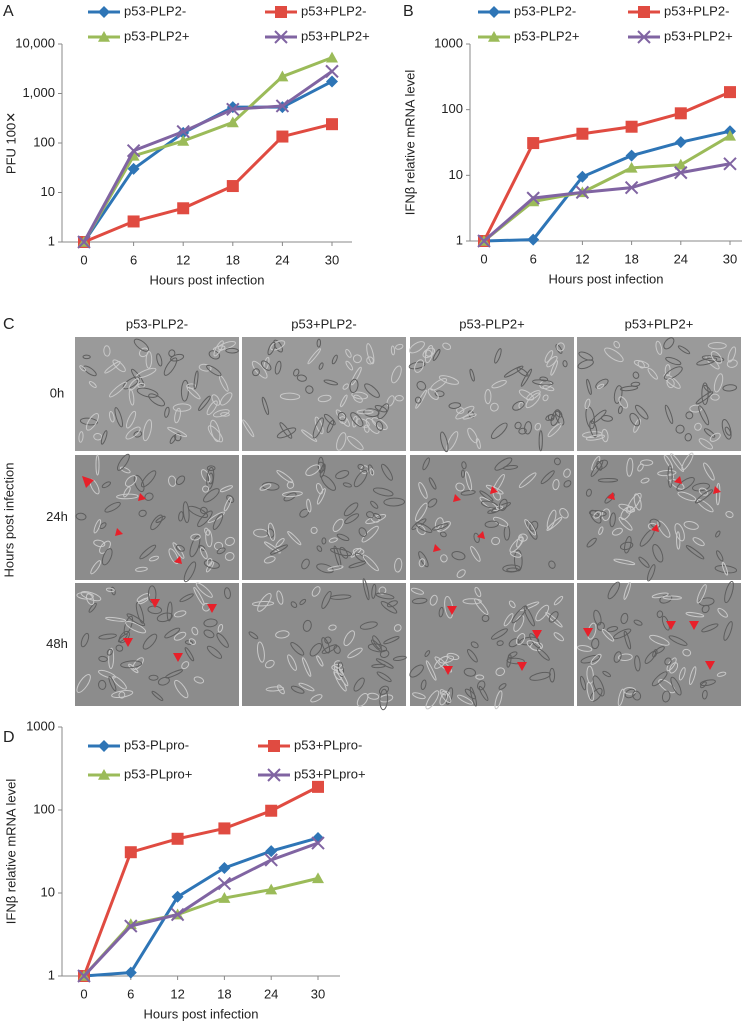  What do you see at coordinates (606, 278) in the screenshot?
I see `x-axis-title: Hours post infection` at bounding box center [606, 278].